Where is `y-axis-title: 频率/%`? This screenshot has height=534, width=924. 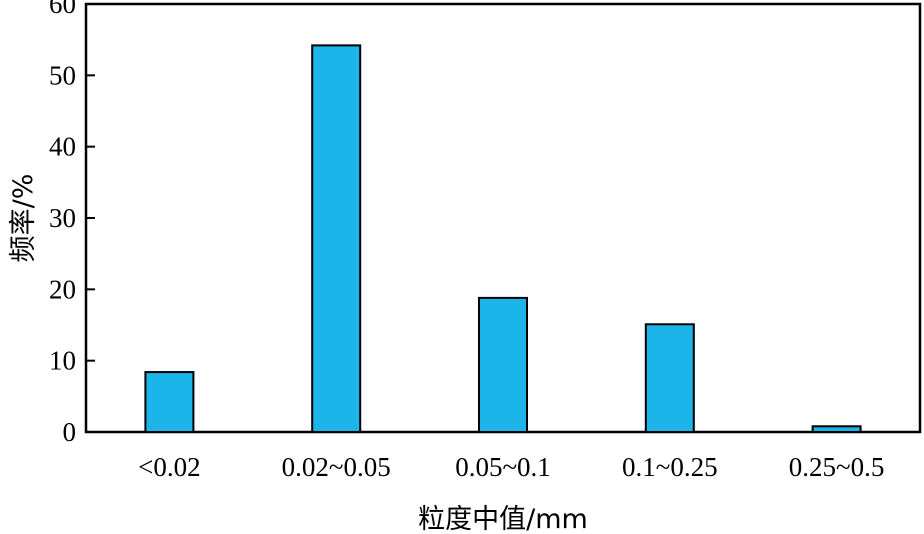
y-axis-title: 频率/% is located at coordinates (23, 218).